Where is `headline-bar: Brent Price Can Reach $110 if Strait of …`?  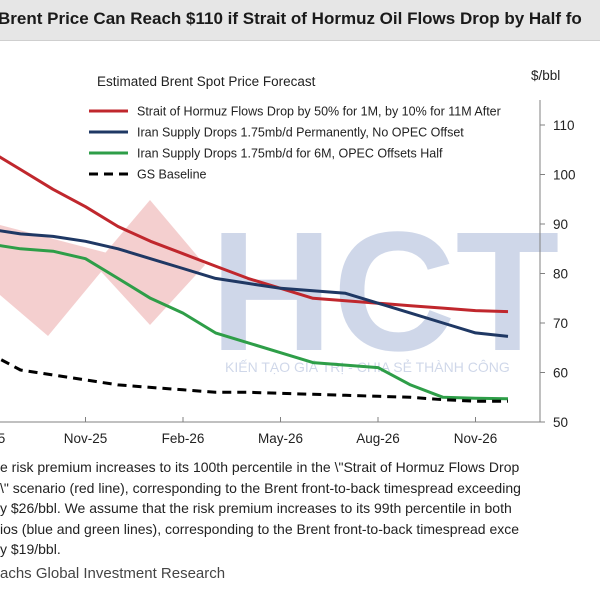
headline-bar: Brent Price Can Reach $110 if Strait of … is located at coordinates (300, 20).